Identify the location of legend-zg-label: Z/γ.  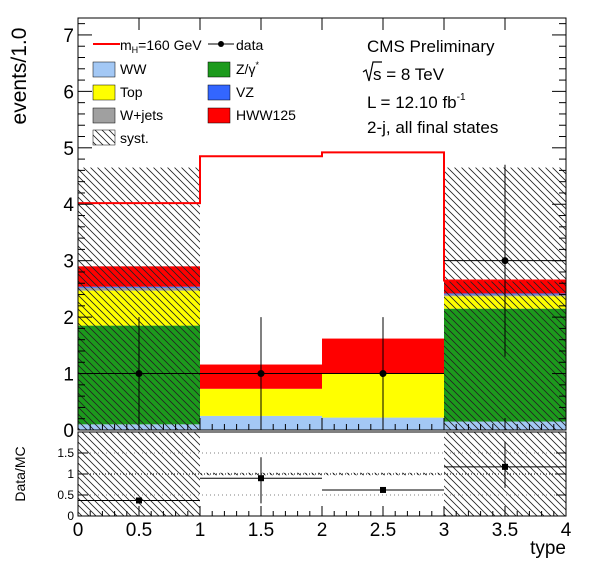
(245, 69).